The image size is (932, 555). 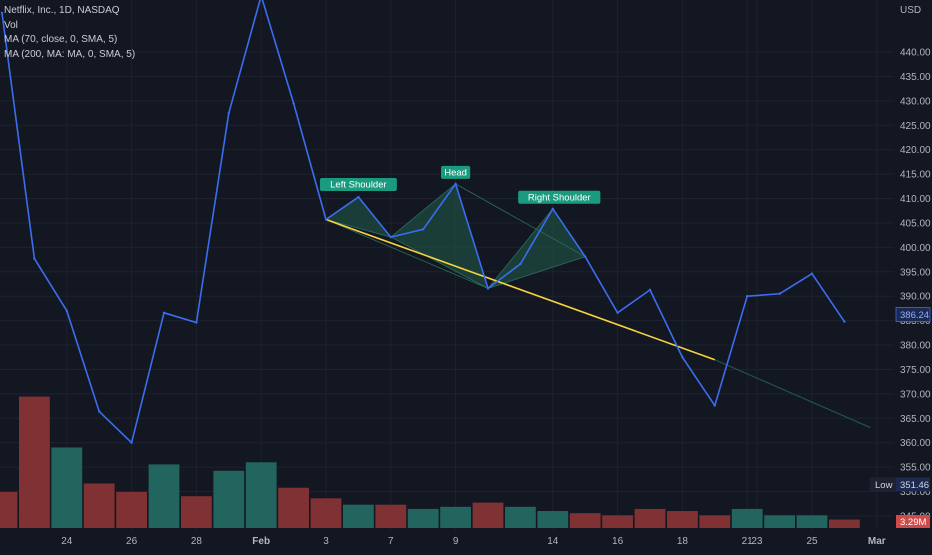 I want to click on head-label: Head, so click(x=455, y=172).